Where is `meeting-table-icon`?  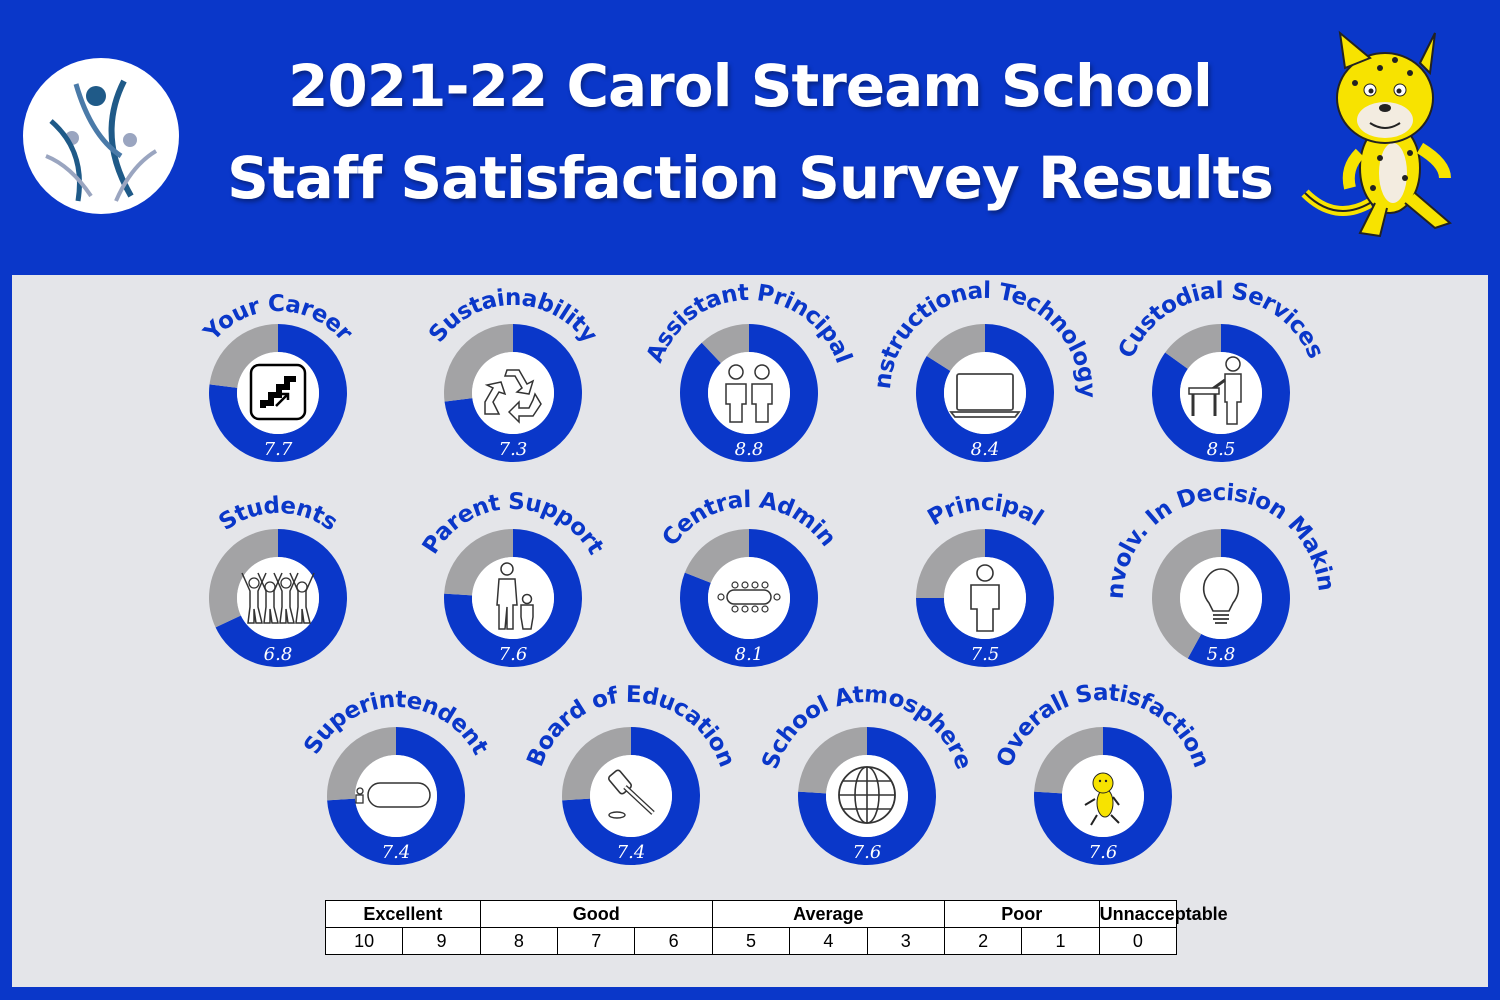
meeting-table-icon is located at coordinates (749, 597).